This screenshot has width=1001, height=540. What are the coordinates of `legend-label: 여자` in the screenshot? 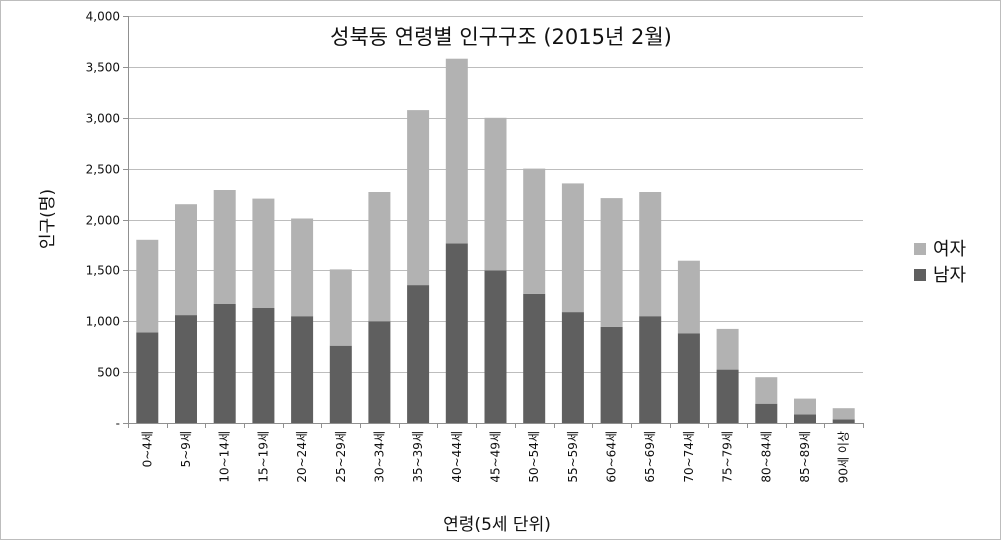 It's located at (950, 249).